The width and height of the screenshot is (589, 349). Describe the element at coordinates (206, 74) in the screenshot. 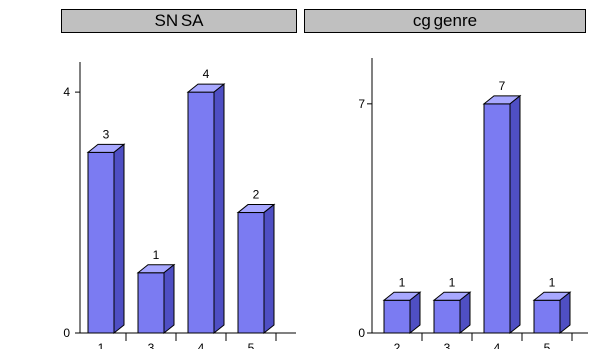

I see `data-label-0-2: 4` at that location.